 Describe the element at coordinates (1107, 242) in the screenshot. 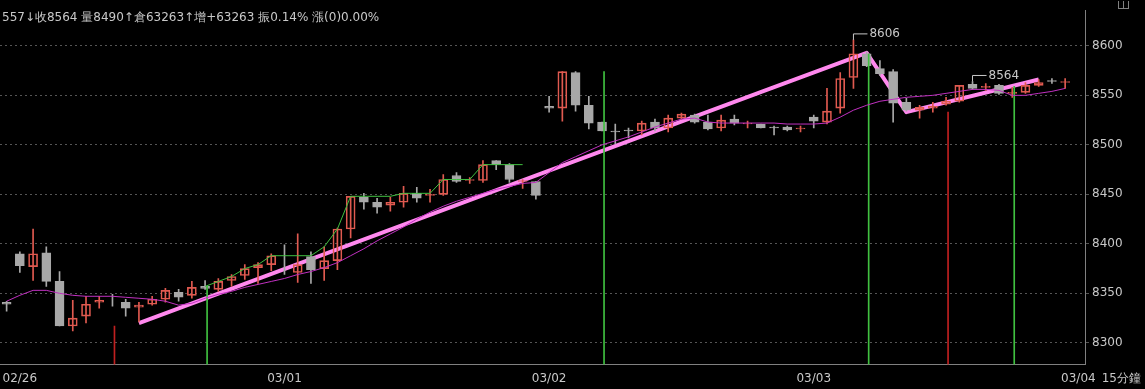

I see `y-tick-label: 8400` at that location.